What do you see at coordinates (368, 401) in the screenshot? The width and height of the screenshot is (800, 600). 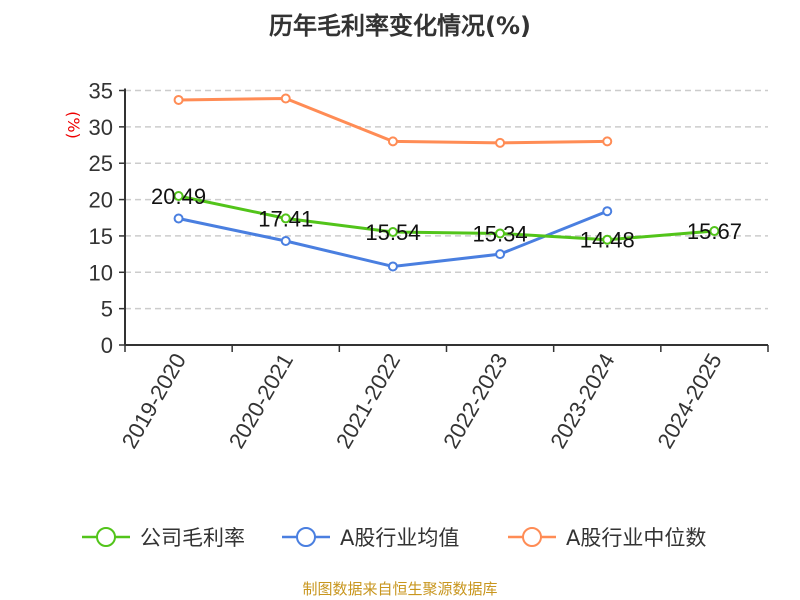 I see `x-tick-label: 2021-2022` at bounding box center [368, 401].